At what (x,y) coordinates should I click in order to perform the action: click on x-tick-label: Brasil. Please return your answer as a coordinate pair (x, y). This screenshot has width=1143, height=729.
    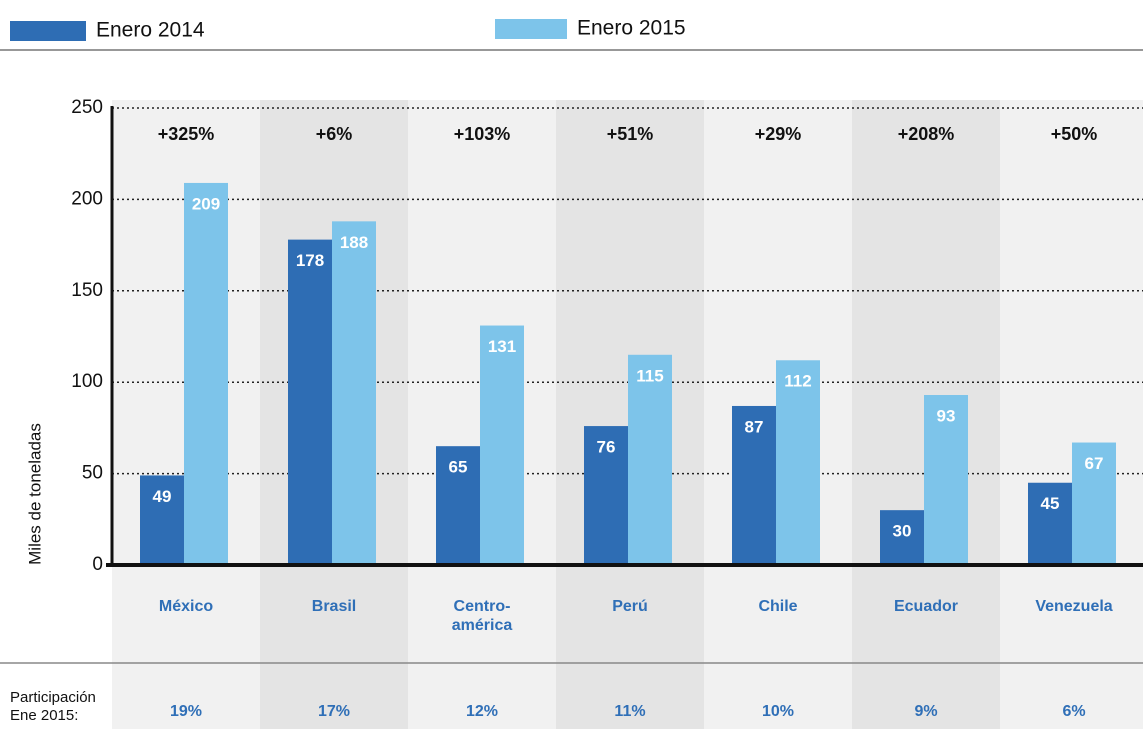
    Looking at the image, I should click on (334, 606).